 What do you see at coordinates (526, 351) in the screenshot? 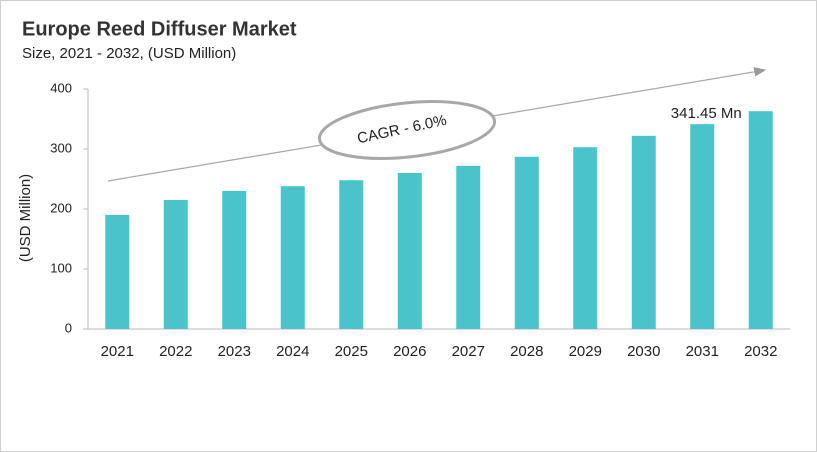
I see `x-tick-label: 2028` at bounding box center [526, 351].